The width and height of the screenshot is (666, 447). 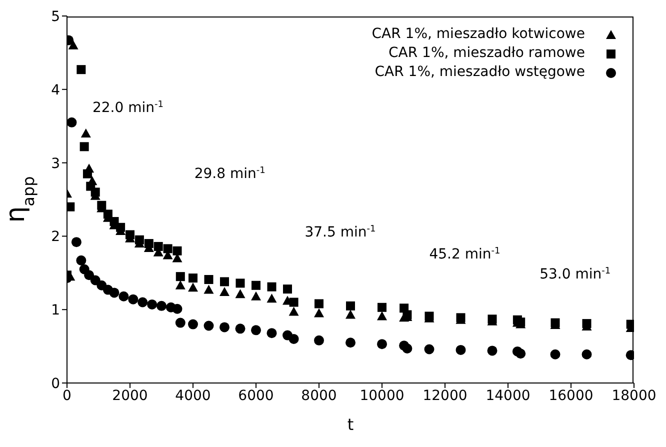 What do you see at coordinates (319, 396) in the screenshot?
I see `x-tick-label: 8000` at bounding box center [319, 396].